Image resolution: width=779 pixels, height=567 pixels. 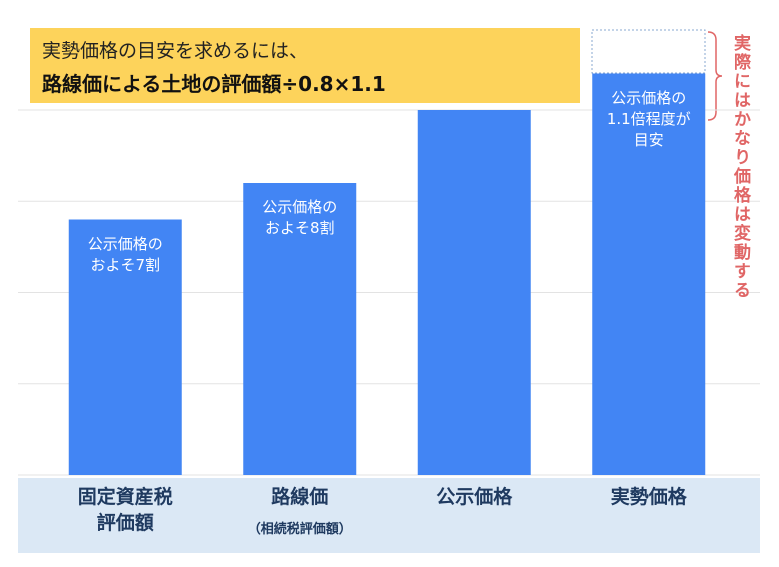 What do you see at coordinates (299, 529) in the screenshot?
I see `x-tick-note: （相続税評価額）` at bounding box center [299, 529].